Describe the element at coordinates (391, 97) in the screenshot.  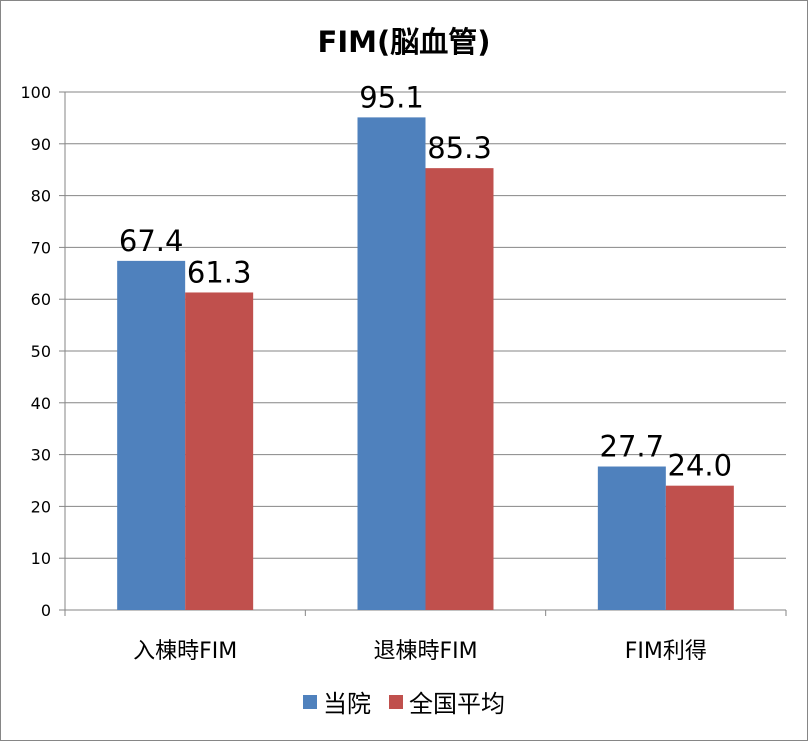
I see `data-label: 95.1` at that location.